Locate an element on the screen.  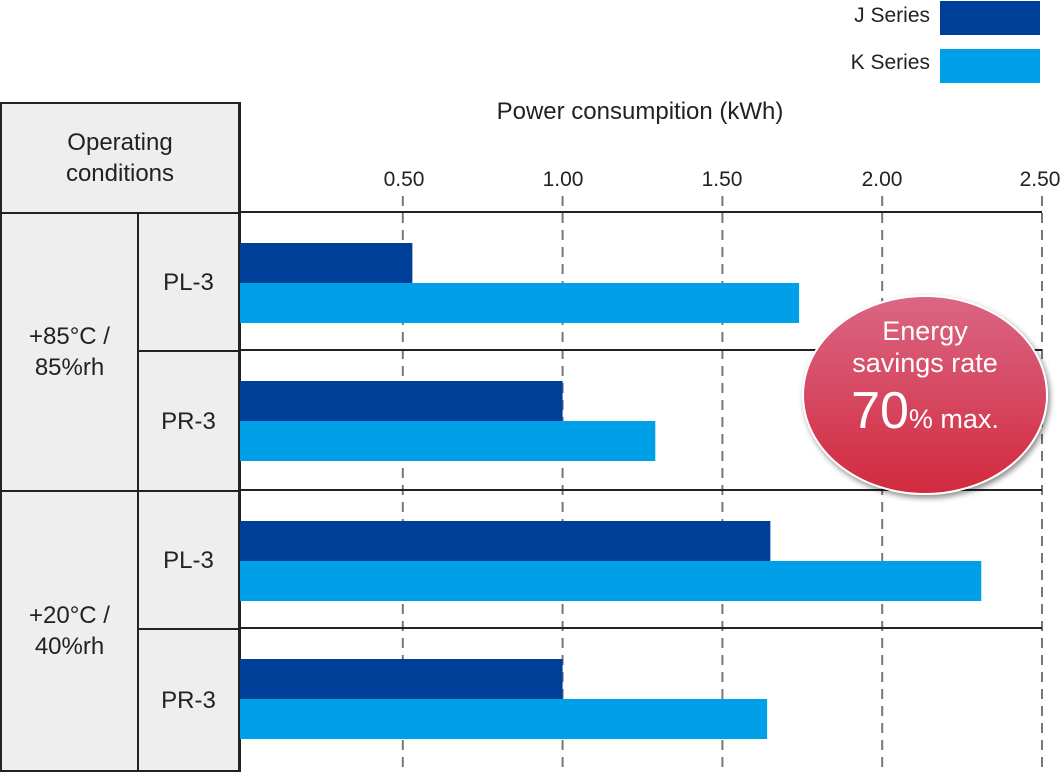
category-label: PL-3 is located at coordinates (188, 560).